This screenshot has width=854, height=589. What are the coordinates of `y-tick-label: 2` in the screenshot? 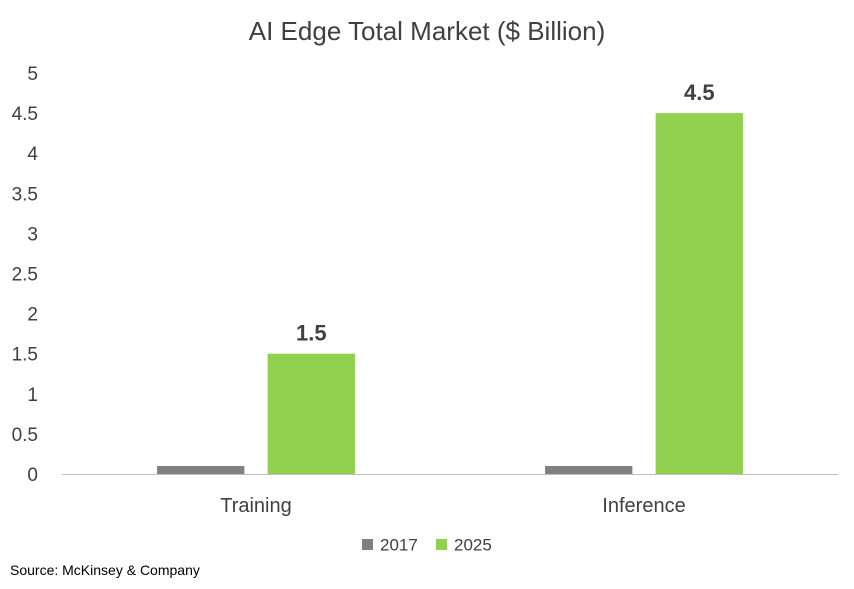 It's located at (32, 315).